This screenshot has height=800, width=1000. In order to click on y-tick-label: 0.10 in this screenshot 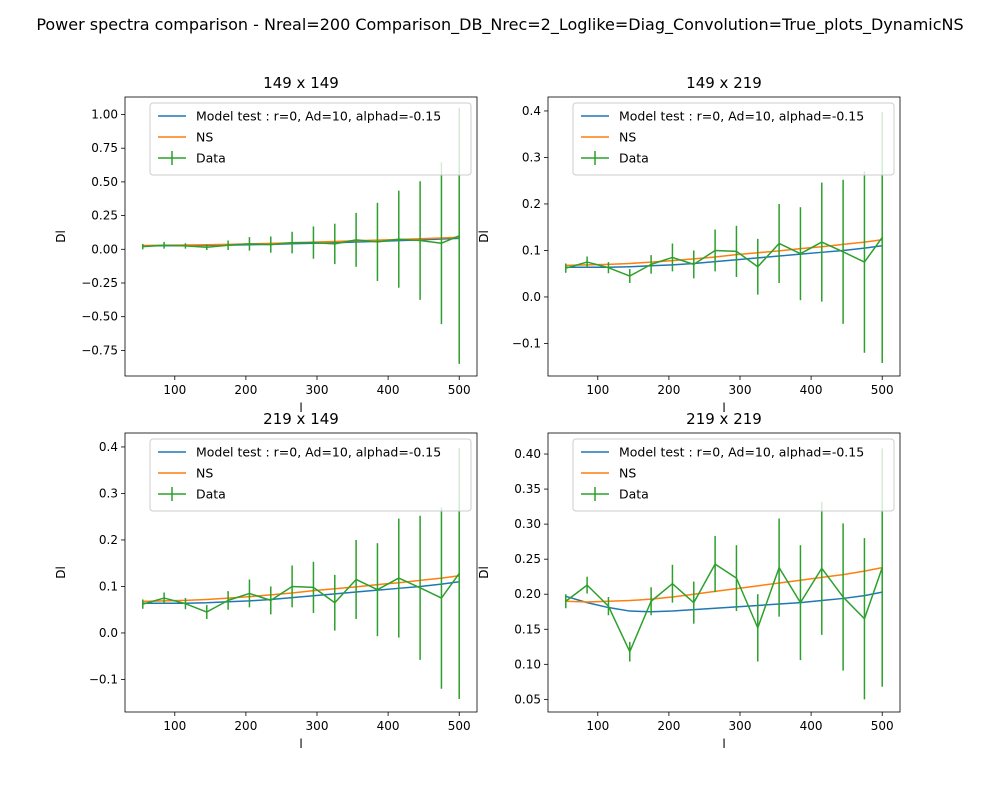, I will do `click(527, 664)`.